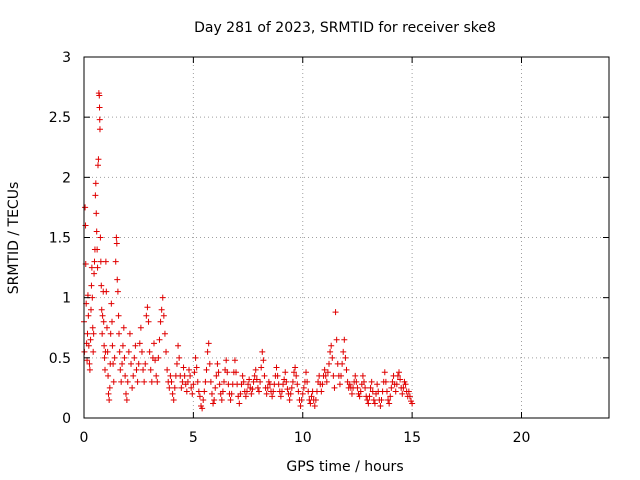 Image resolution: width=640 pixels, height=480 pixels. What do you see at coordinates (193, 438) in the screenshot?
I see `x-tick-label: 5` at bounding box center [193, 438].